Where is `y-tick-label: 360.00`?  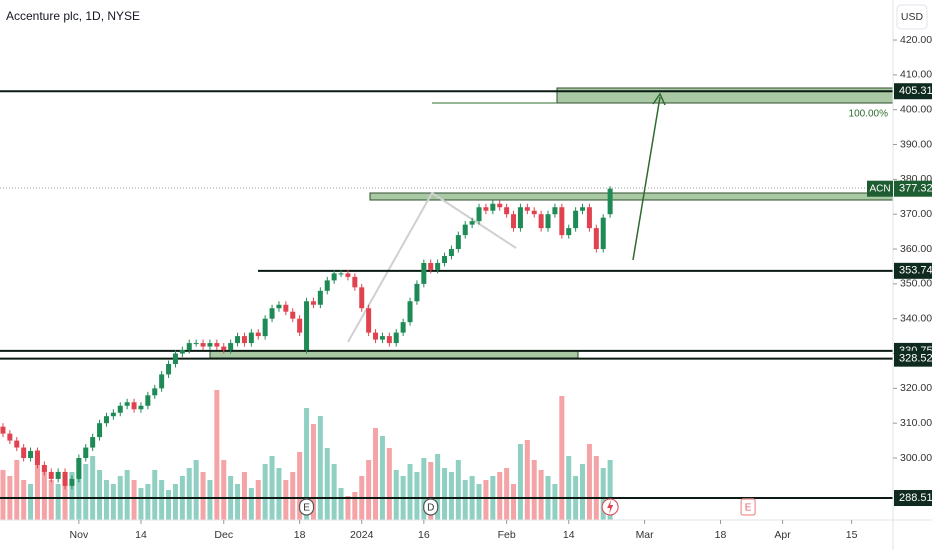
y-tick-label: 360.00 is located at coordinates (916, 249).